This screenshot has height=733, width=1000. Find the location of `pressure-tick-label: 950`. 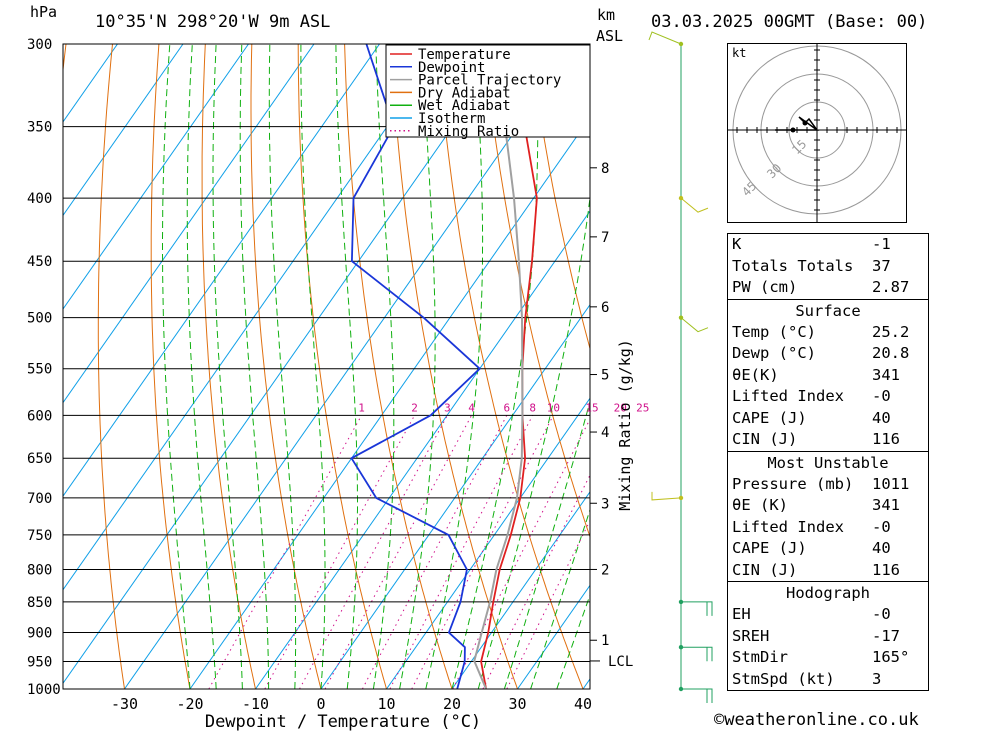

pressure-tick-label: 950 is located at coordinates (39, 663).